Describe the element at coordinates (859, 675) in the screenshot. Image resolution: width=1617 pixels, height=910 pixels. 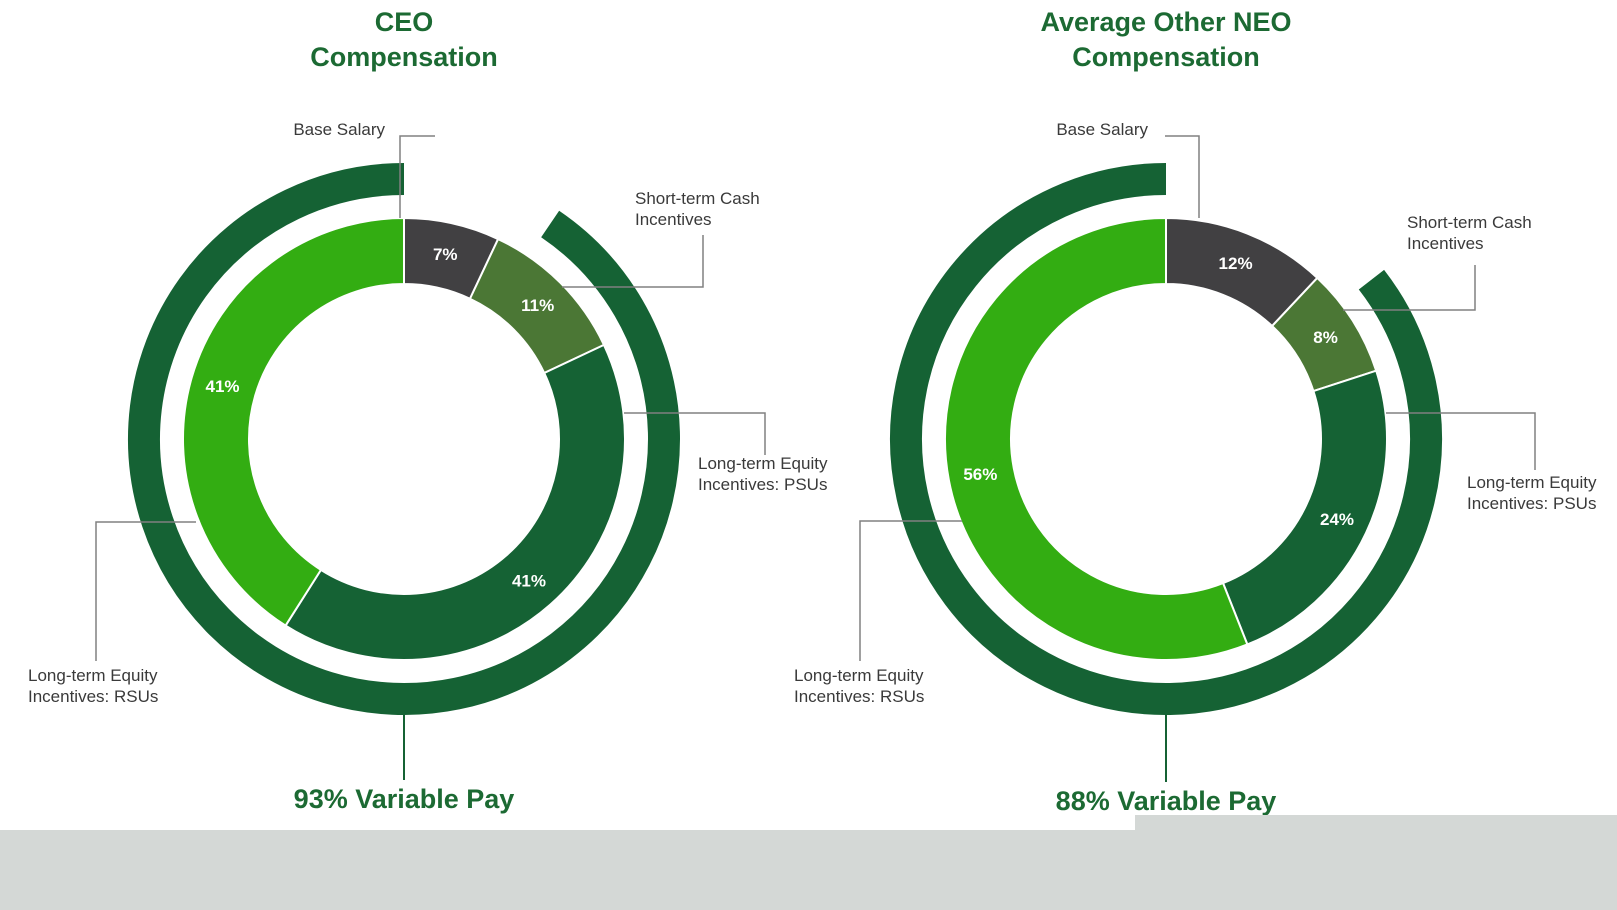
I see `chart-1-callout-rsus-line-0: Long-term Equity` at that location.